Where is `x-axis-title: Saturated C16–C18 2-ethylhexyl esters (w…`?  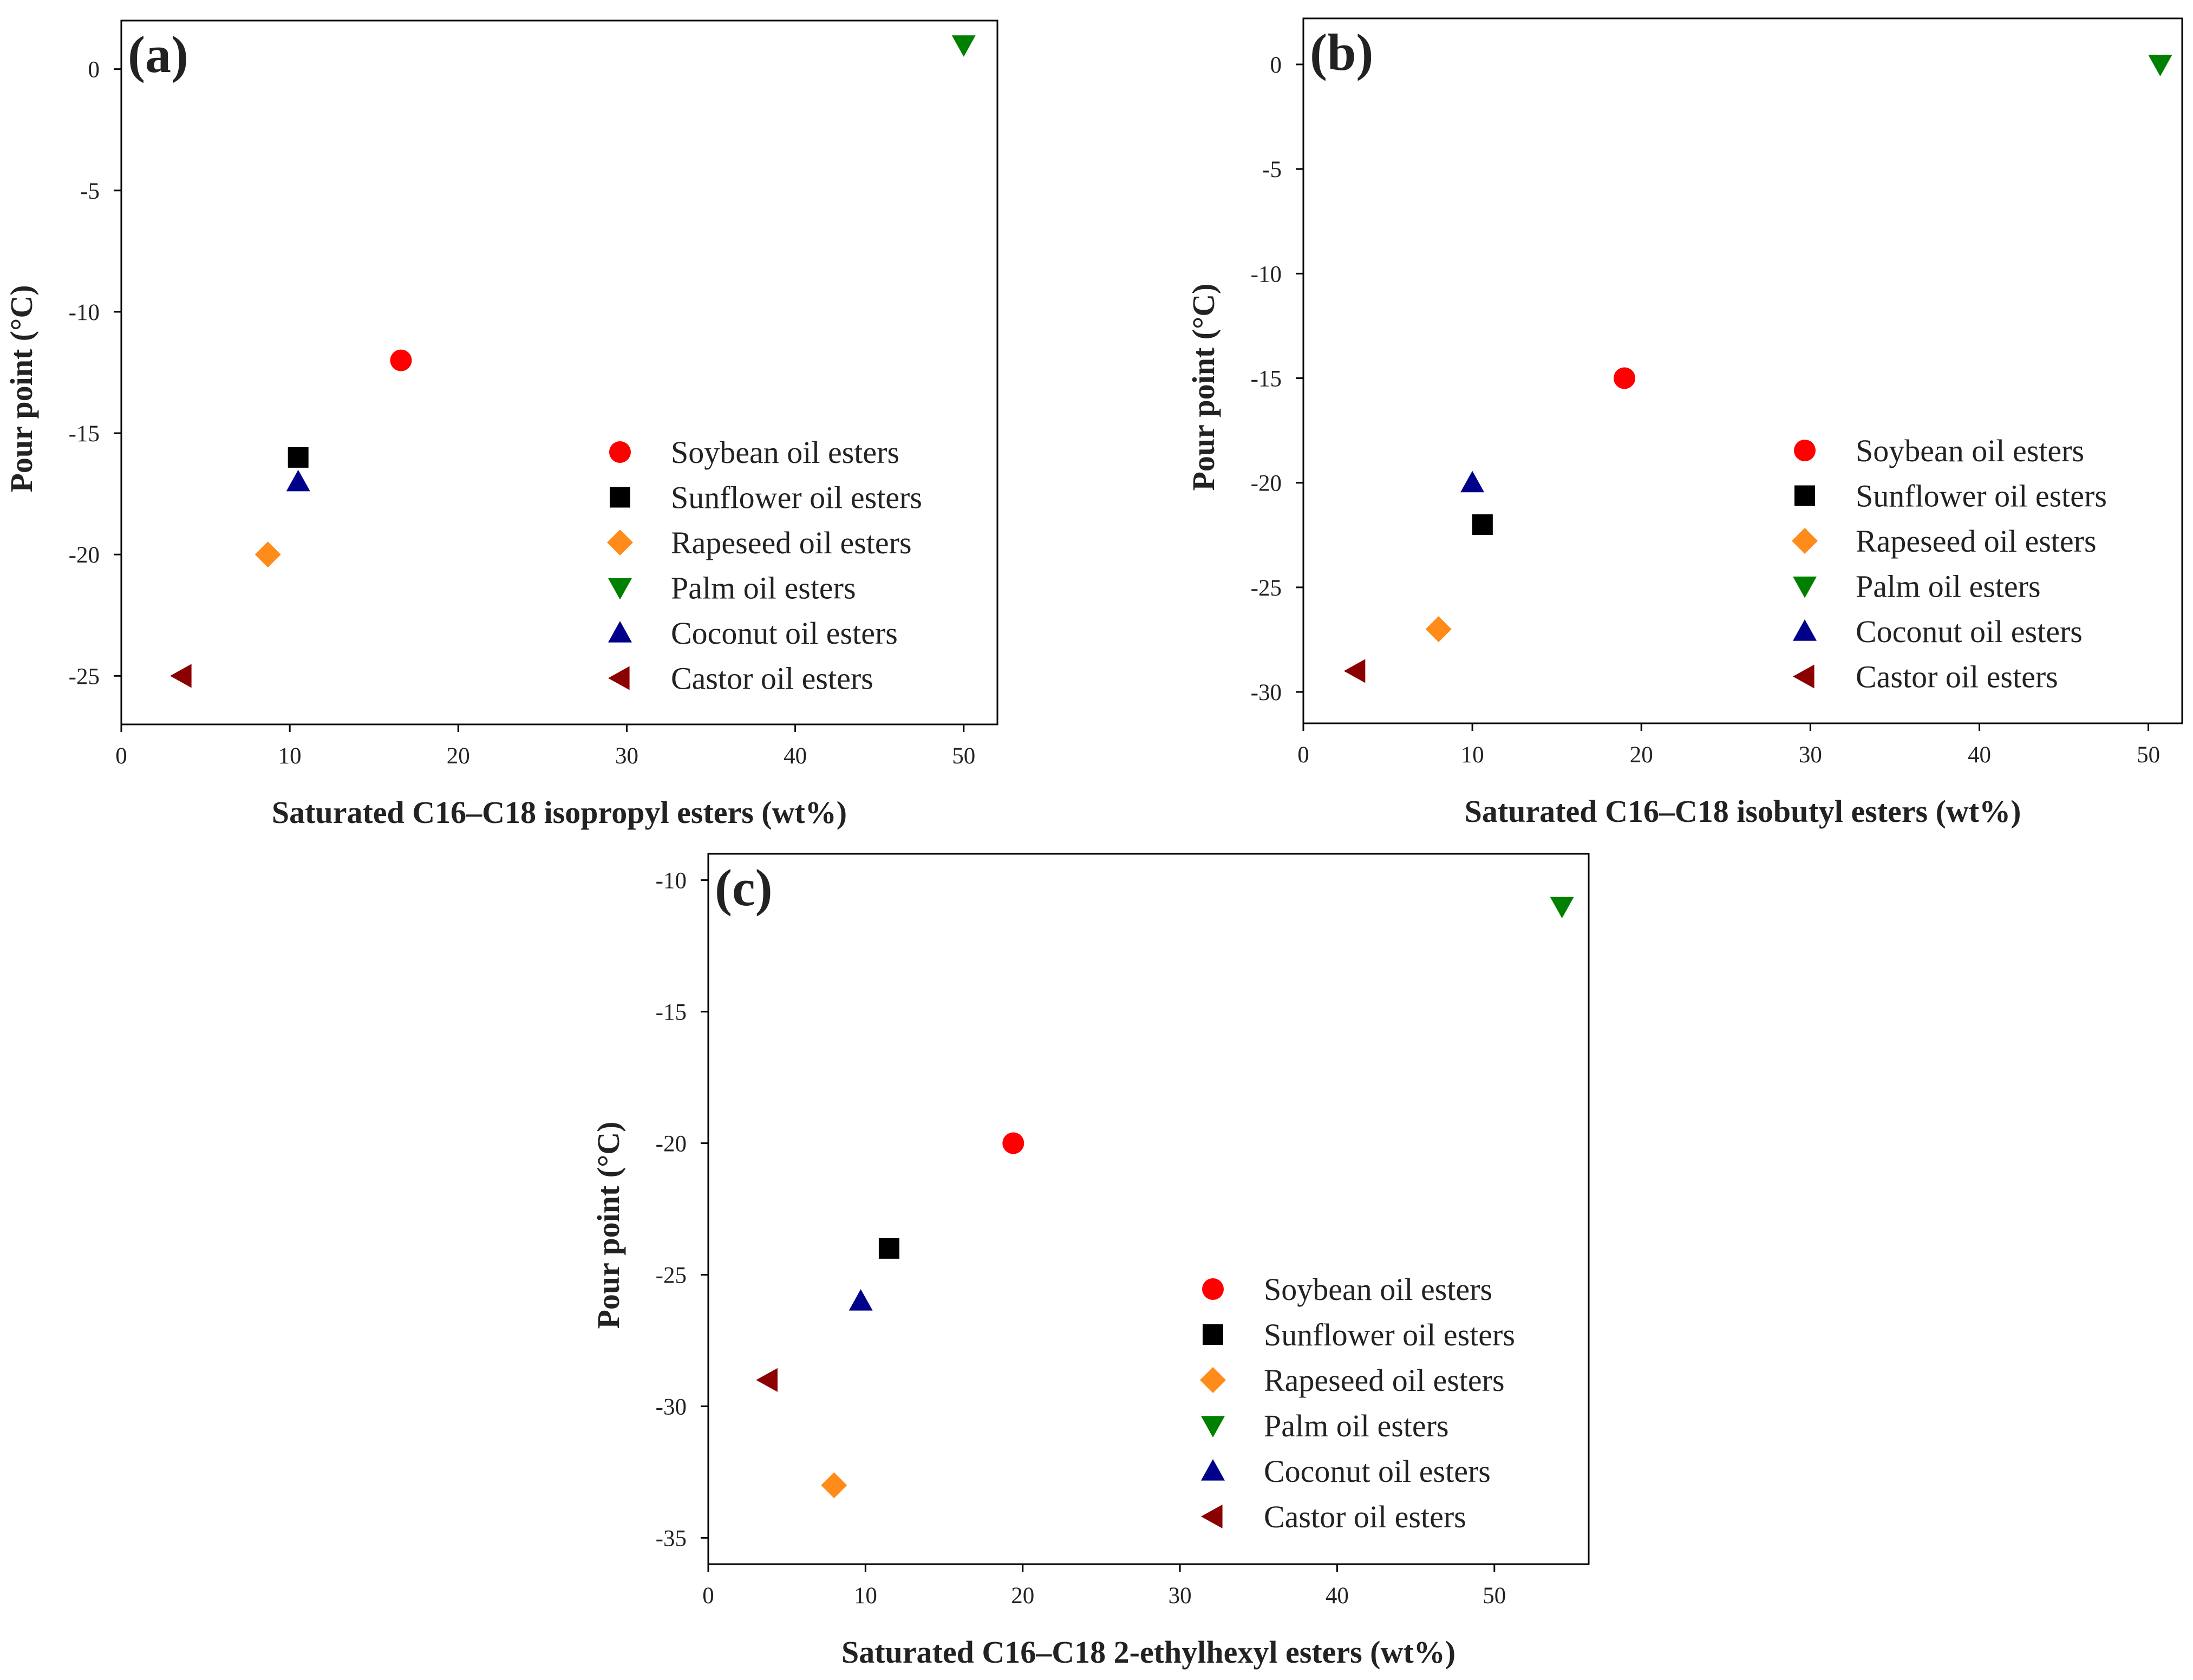
x-axis-title: Saturated C16–C18 2-ethylhexyl esters (w… is located at coordinates (1148, 1652).